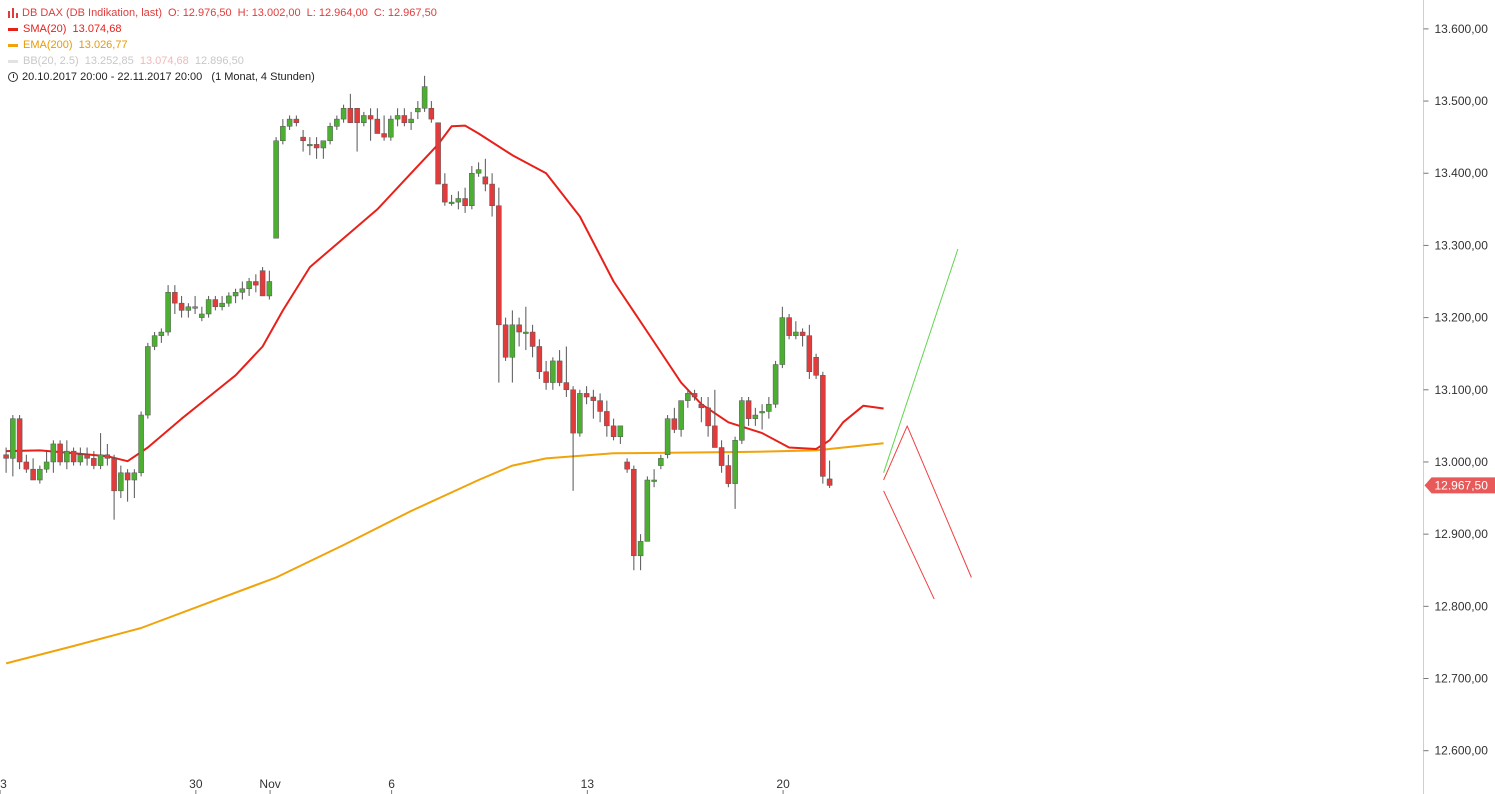 This screenshot has height=794, width=1495. I want to click on ema-value: 13.026,77, so click(103, 45).